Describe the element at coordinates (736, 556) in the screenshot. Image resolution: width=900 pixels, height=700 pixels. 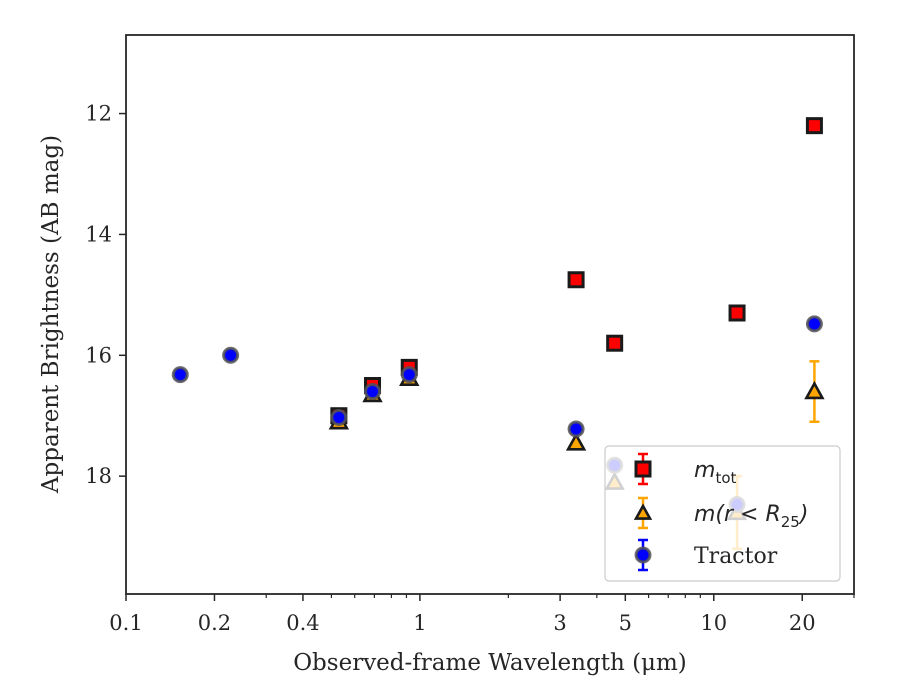
I see `legend-label-tractor: Tractor` at that location.